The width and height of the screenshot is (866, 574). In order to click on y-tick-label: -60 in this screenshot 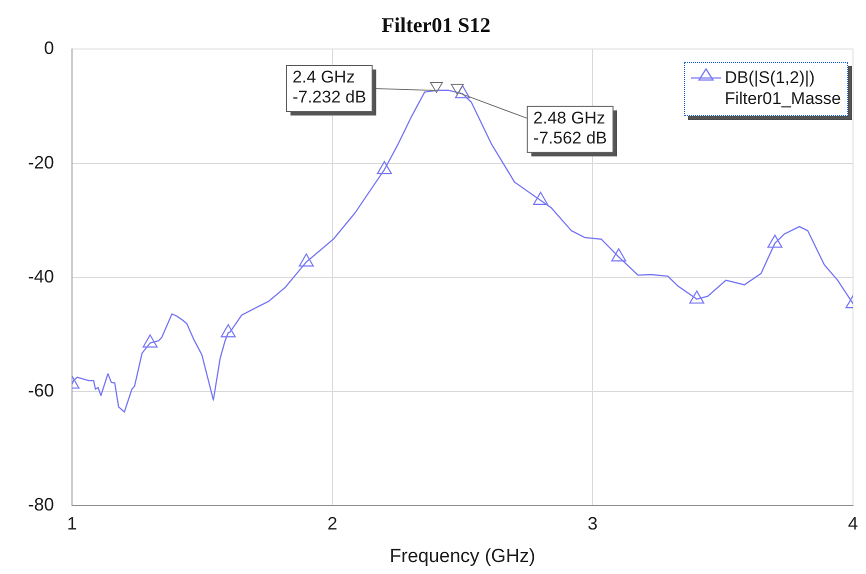, I will do `click(41, 390)`.